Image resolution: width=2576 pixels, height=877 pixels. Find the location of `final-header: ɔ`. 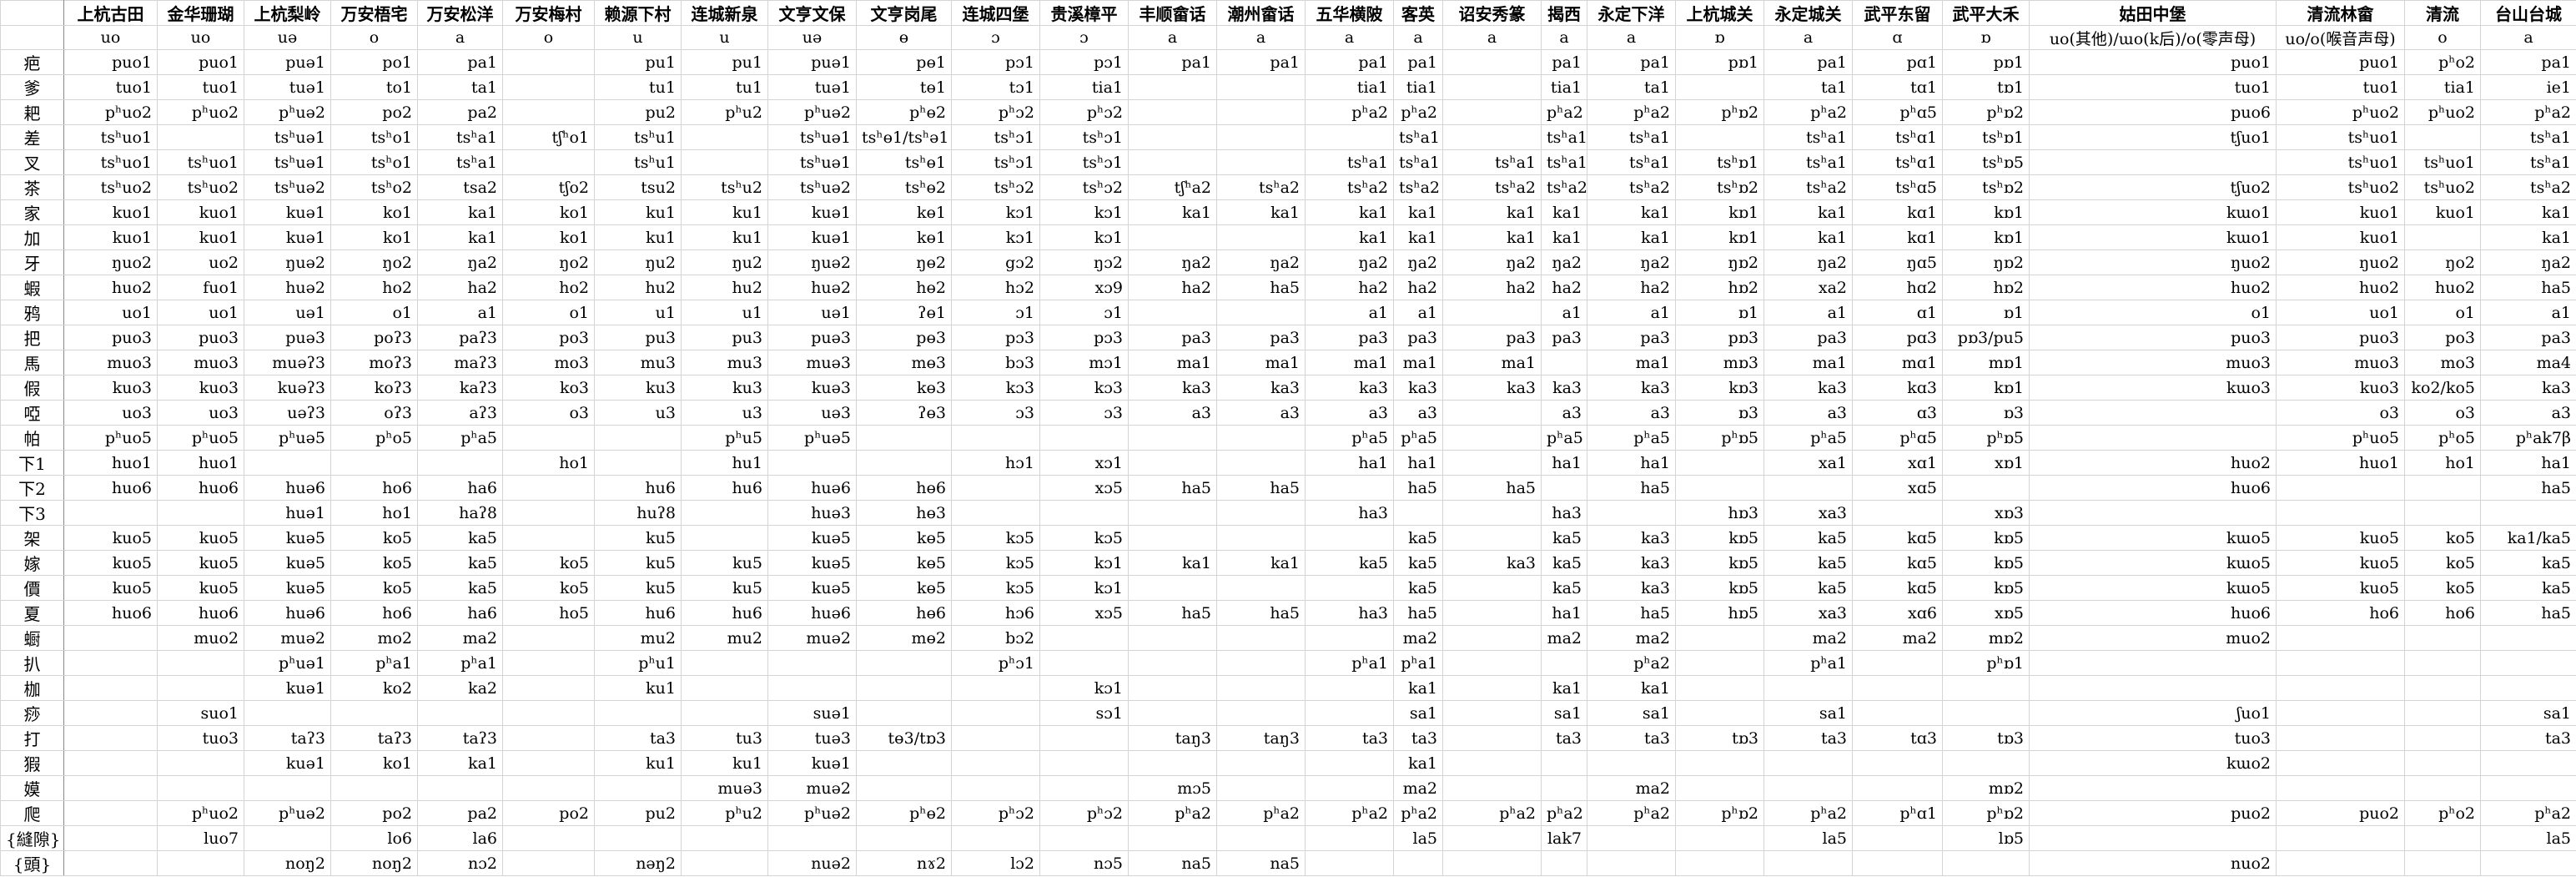

final-header: ɔ is located at coordinates (1084, 37).